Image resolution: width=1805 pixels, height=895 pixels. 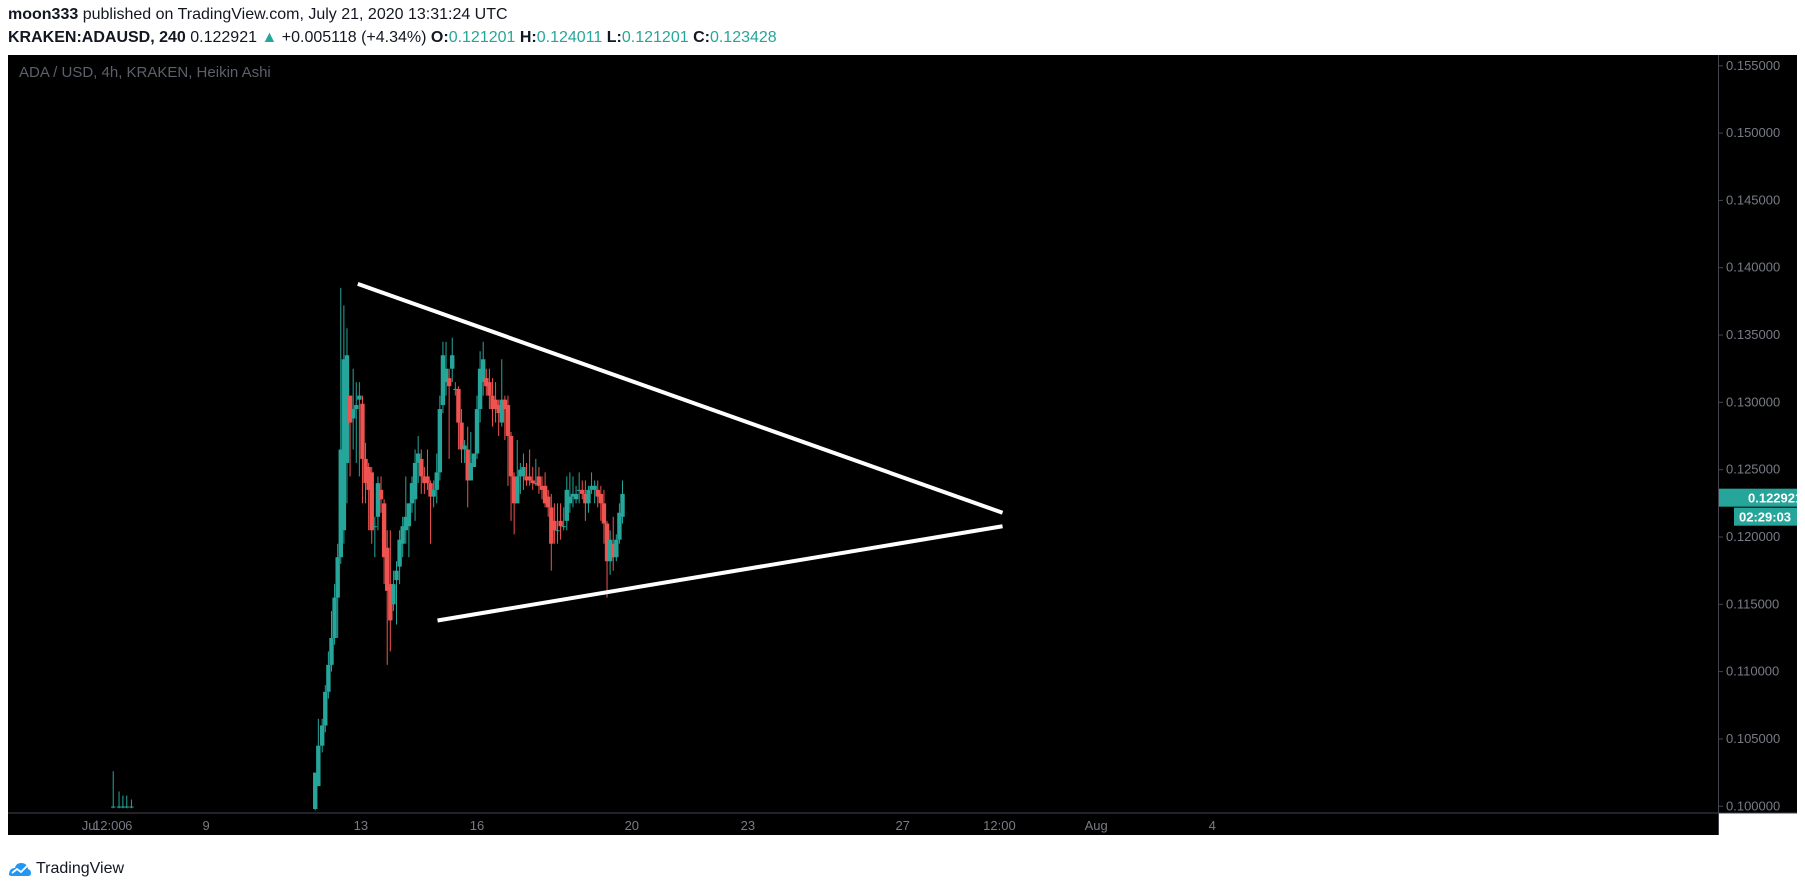 I want to click on footer-brand: TradingView, so click(x=66, y=869).